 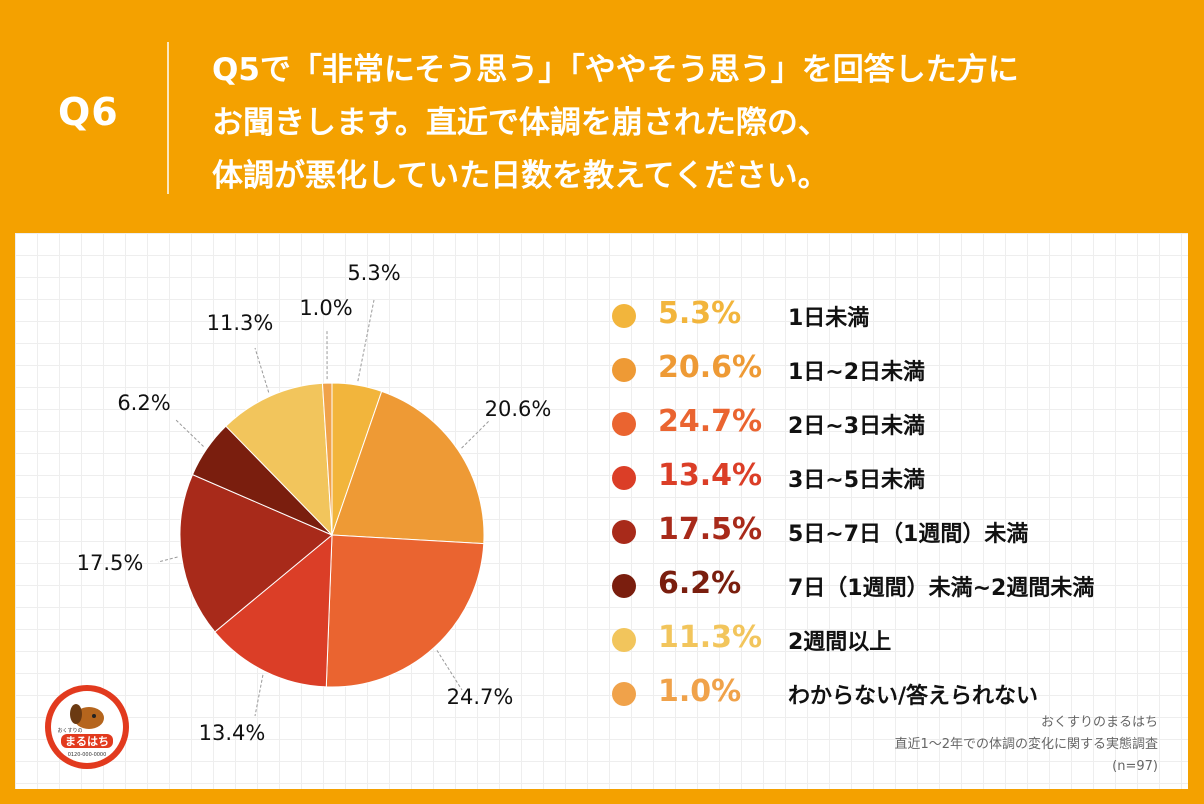 I want to click on logo-phone: 0120-000-0000, so click(x=87, y=755).